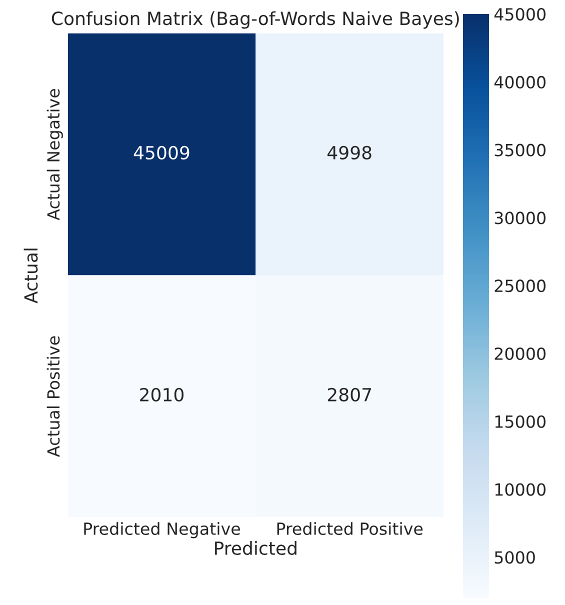 The image size is (565, 605). Describe the element at coordinates (520, 150) in the screenshot. I see `color-bar-label: 35000` at that location.